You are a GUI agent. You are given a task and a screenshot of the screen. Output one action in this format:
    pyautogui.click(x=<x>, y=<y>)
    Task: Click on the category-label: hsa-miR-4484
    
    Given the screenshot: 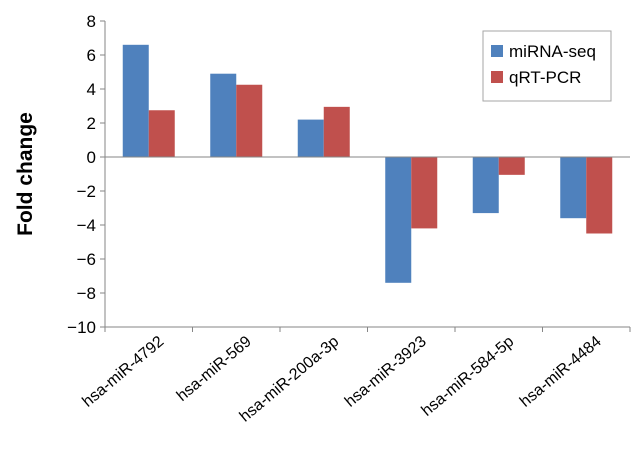 What is the action you would take?
    pyautogui.click(x=561, y=372)
    